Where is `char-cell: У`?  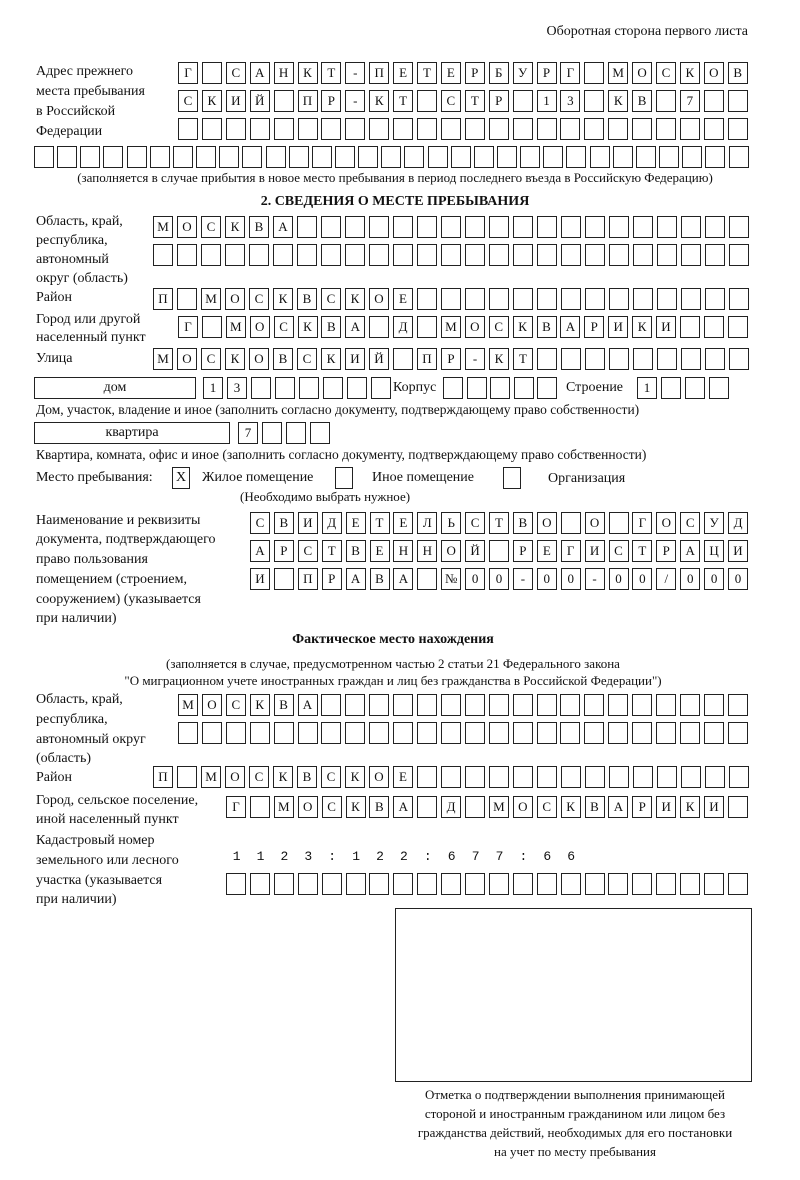 char-cell: У is located at coordinates (522, 73).